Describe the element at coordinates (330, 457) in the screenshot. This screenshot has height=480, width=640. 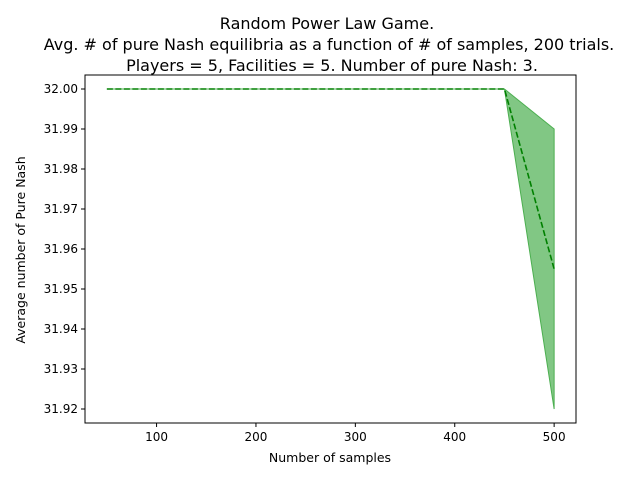
I see `x-axis-label: Number of samples` at that location.